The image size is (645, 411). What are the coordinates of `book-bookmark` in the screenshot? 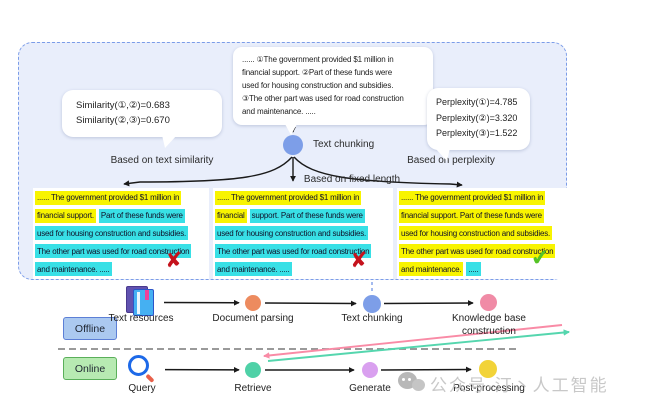 It's located at (147, 295).